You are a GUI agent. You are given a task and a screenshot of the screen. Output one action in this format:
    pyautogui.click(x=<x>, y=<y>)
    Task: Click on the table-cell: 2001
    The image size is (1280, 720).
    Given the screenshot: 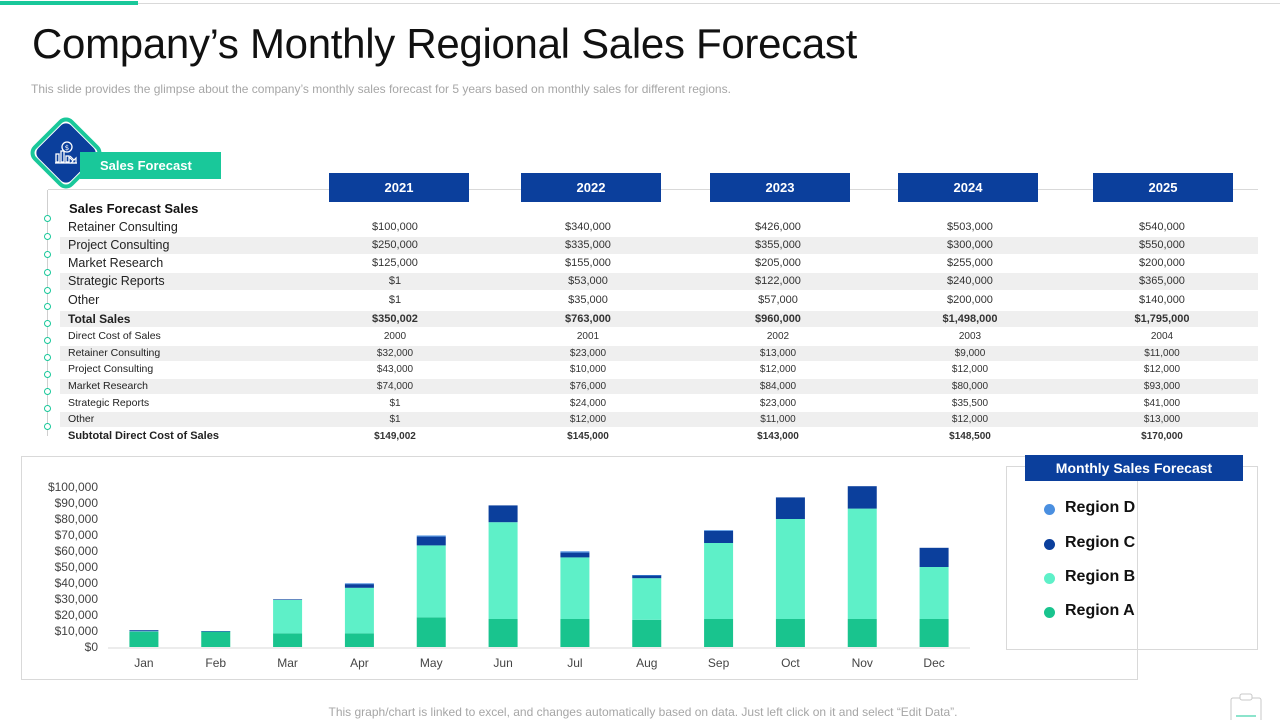 What is the action you would take?
    pyautogui.click(x=588, y=336)
    